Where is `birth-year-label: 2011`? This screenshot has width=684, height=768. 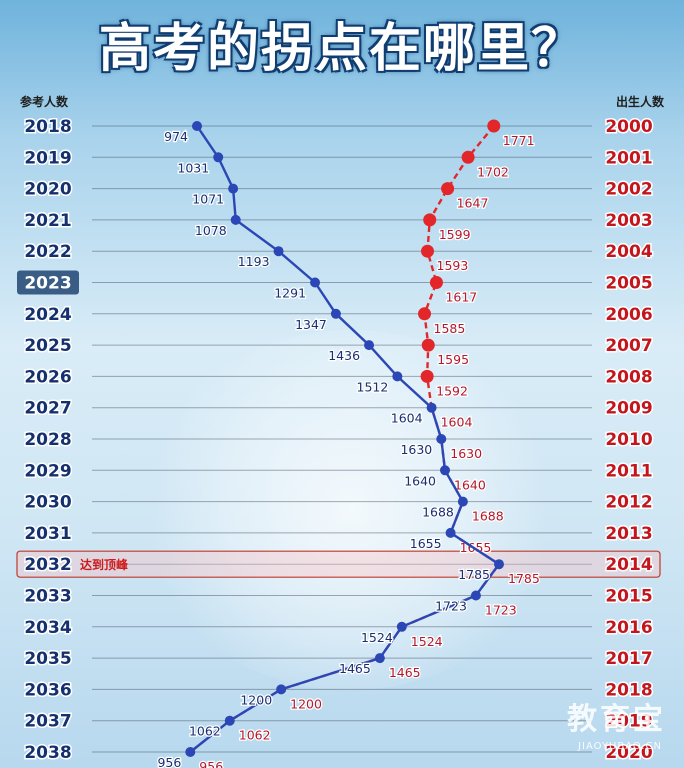 birth-year-label: 2011 is located at coordinates (628, 471).